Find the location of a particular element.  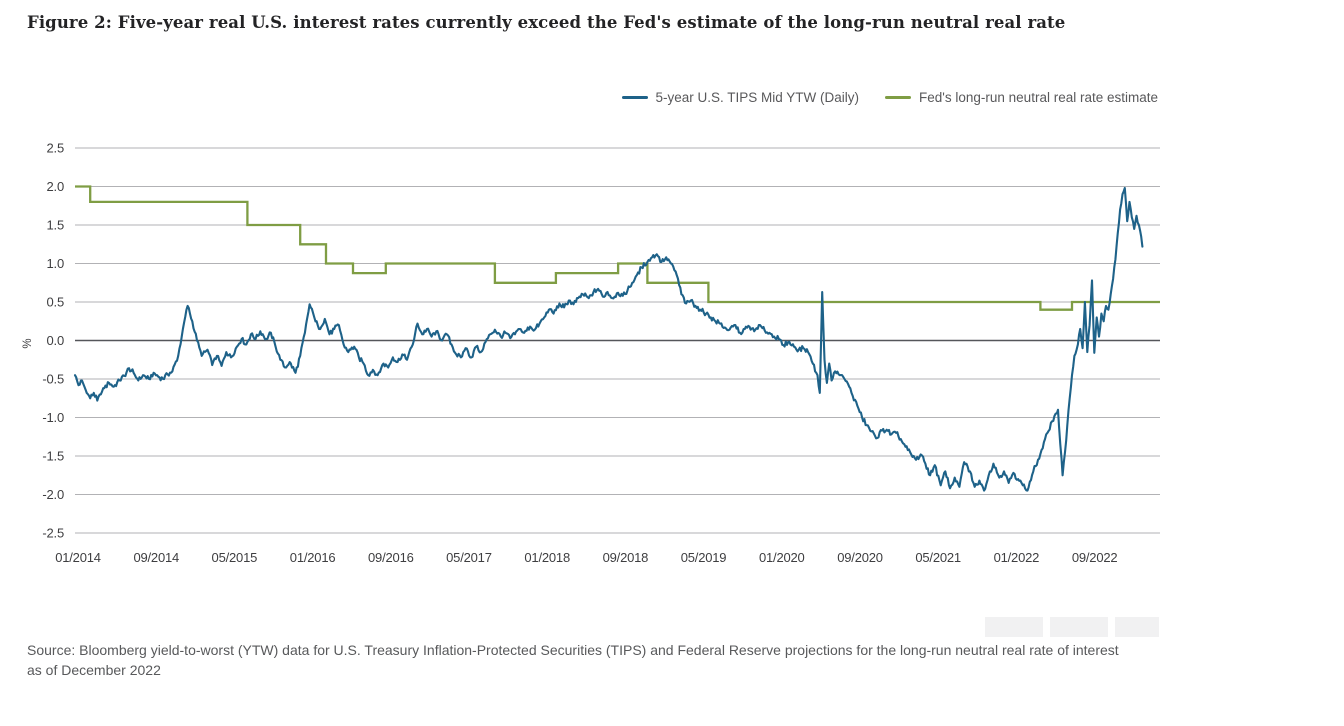

y-tick-label: -0.5 is located at coordinates (53, 379).